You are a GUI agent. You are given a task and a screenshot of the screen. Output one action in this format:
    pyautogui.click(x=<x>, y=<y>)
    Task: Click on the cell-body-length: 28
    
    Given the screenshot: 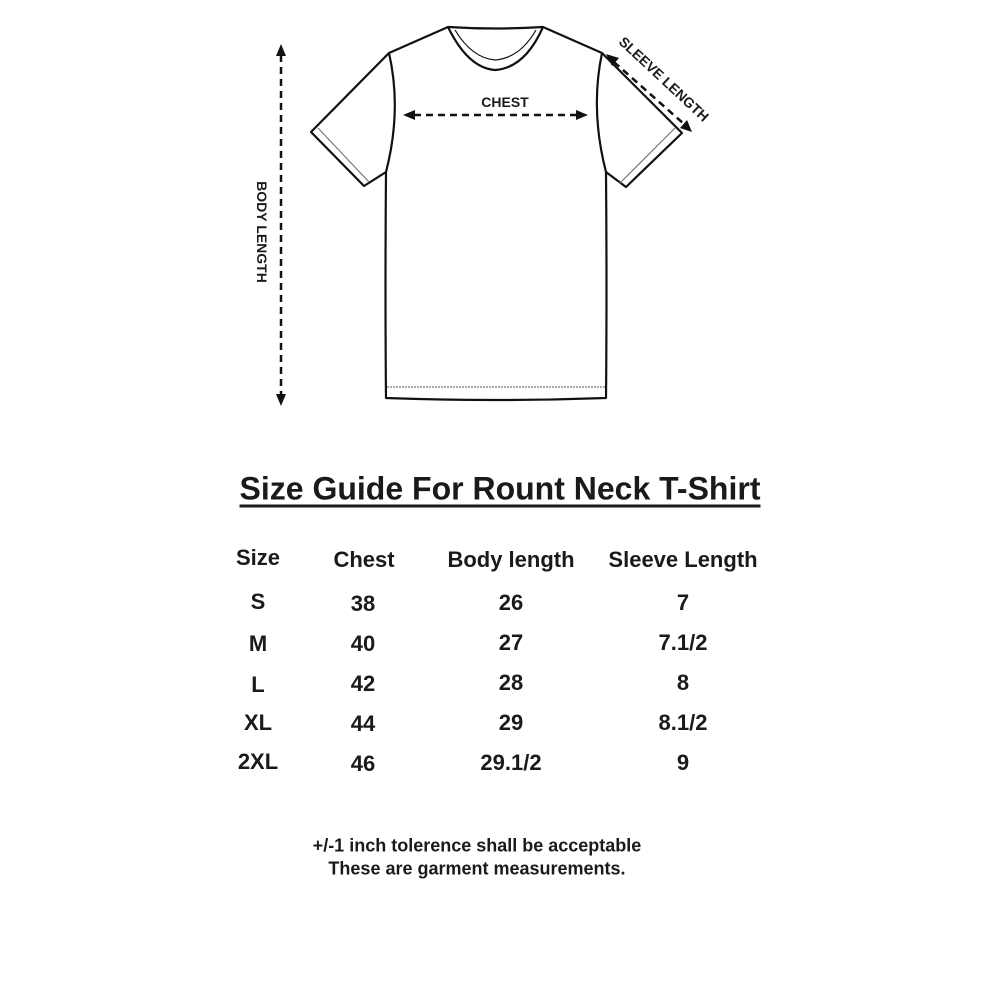 What is the action you would take?
    pyautogui.click(x=511, y=682)
    